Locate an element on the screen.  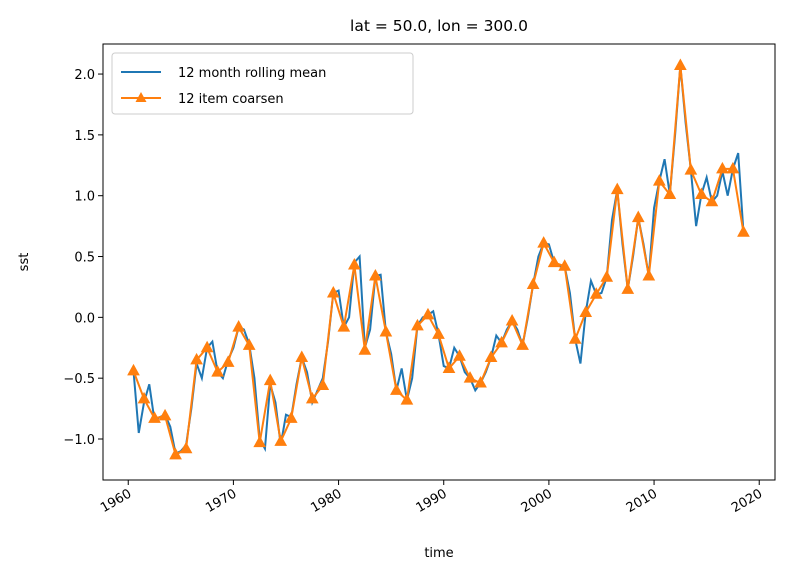
y-tick-label: 0.5 is located at coordinates (84, 258).